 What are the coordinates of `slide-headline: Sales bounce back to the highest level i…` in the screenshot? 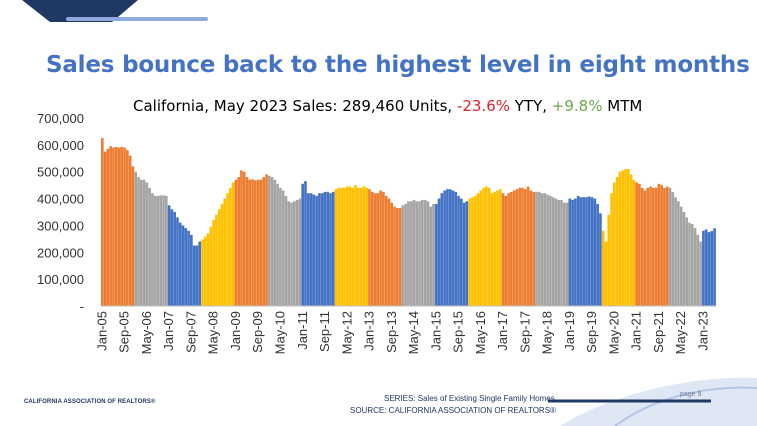 It's located at (398, 65).